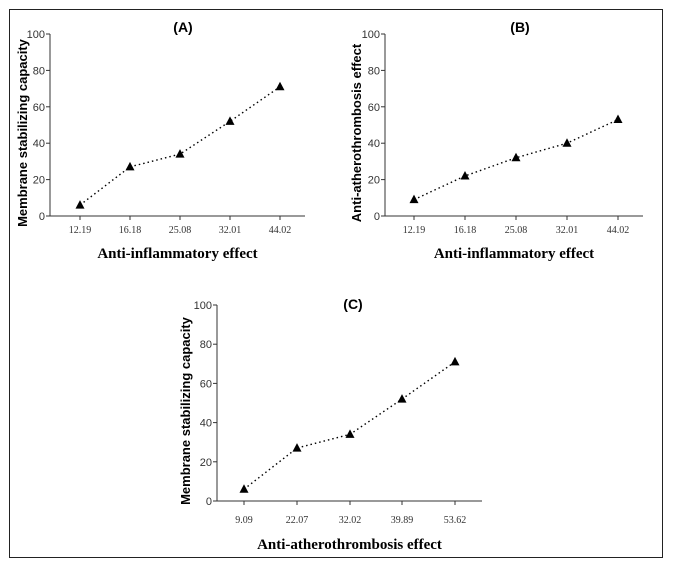 This screenshot has width=673, height=568. What do you see at coordinates (465, 230) in the screenshot?
I see `panel-b-x-tick-label: 16.18` at bounding box center [465, 230].